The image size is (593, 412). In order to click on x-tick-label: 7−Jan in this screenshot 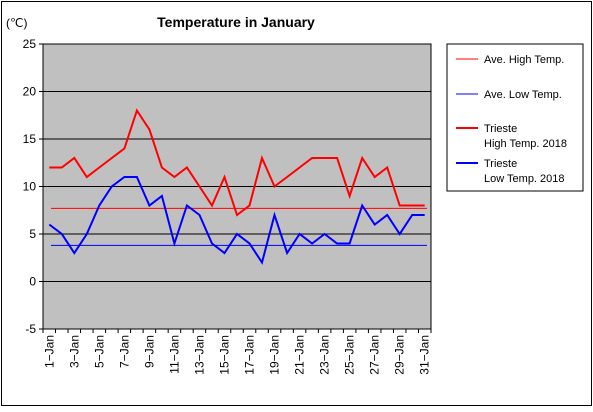, I will do `click(124, 351)`.